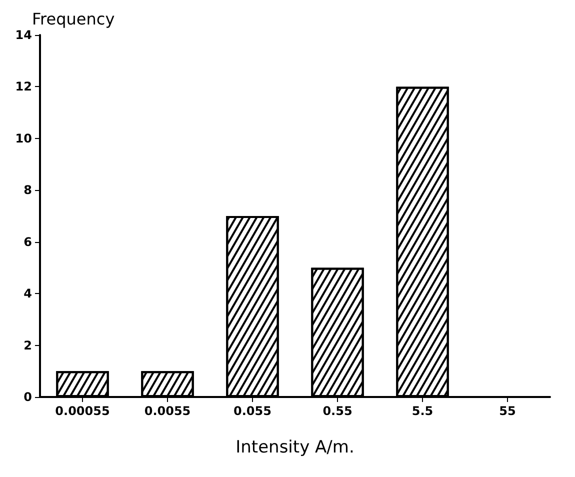  Describe the element at coordinates (73, 19) in the screenshot. I see `y-axis-title: Frequency` at that location.